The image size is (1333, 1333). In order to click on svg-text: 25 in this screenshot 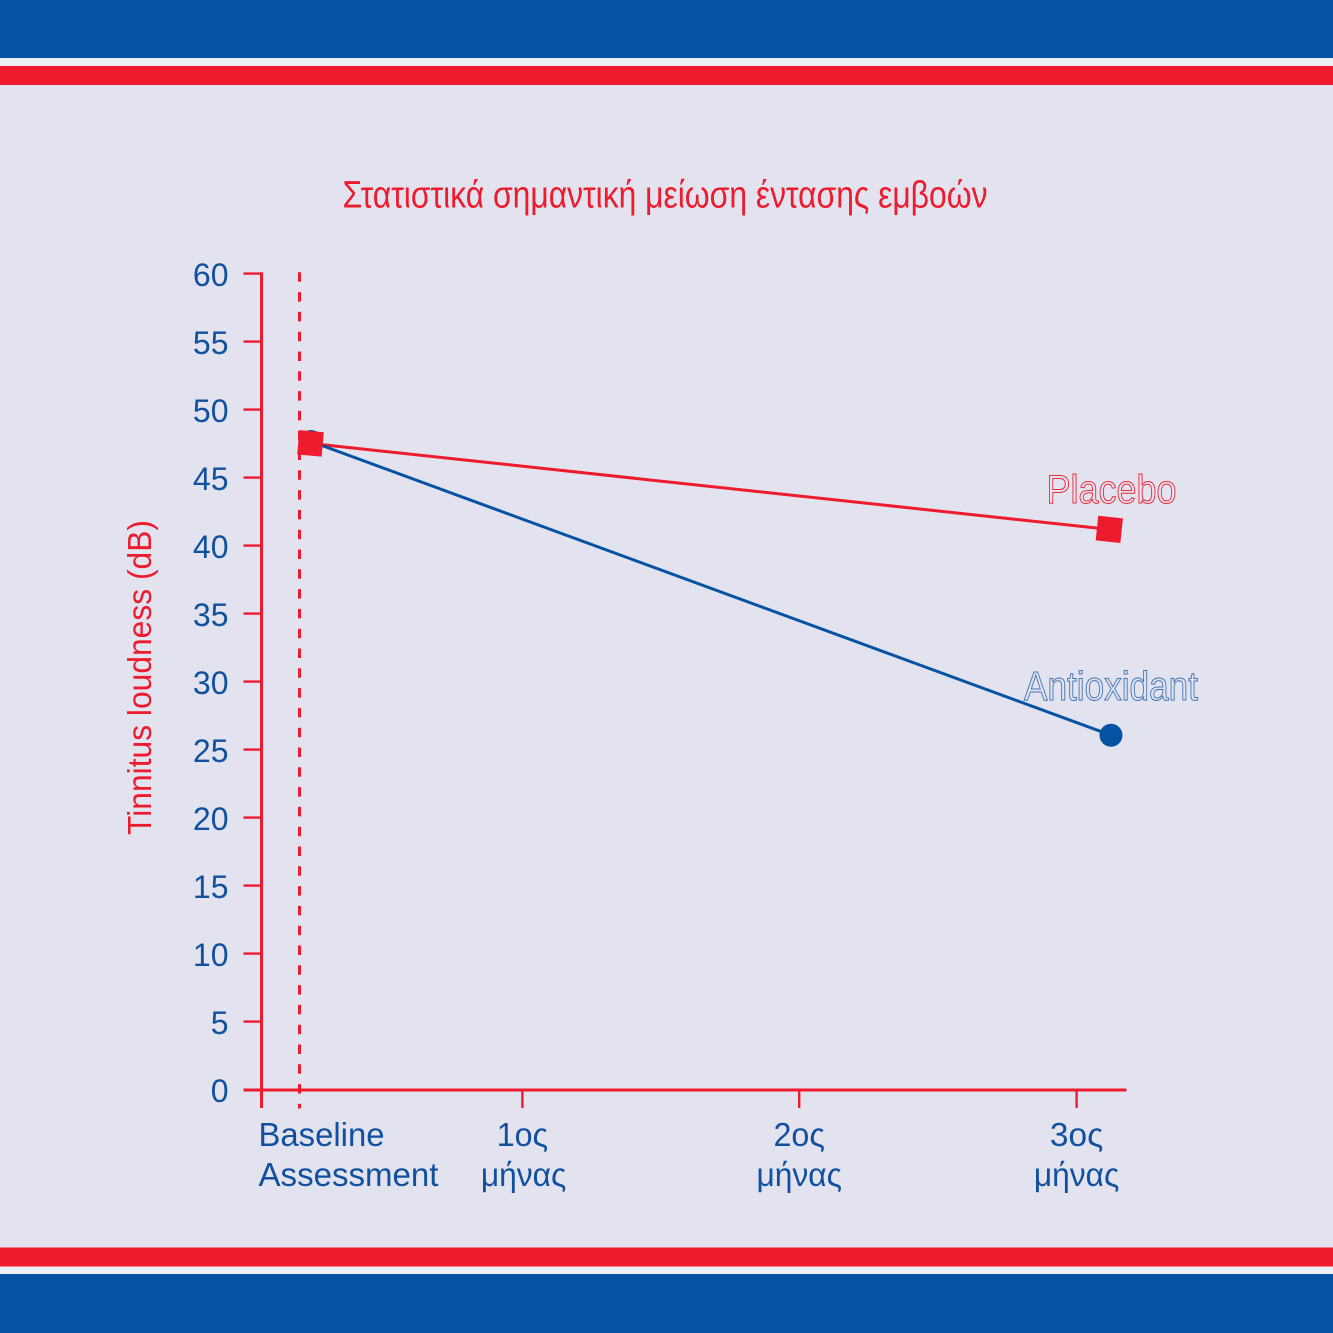, I will do `click(211, 751)`.